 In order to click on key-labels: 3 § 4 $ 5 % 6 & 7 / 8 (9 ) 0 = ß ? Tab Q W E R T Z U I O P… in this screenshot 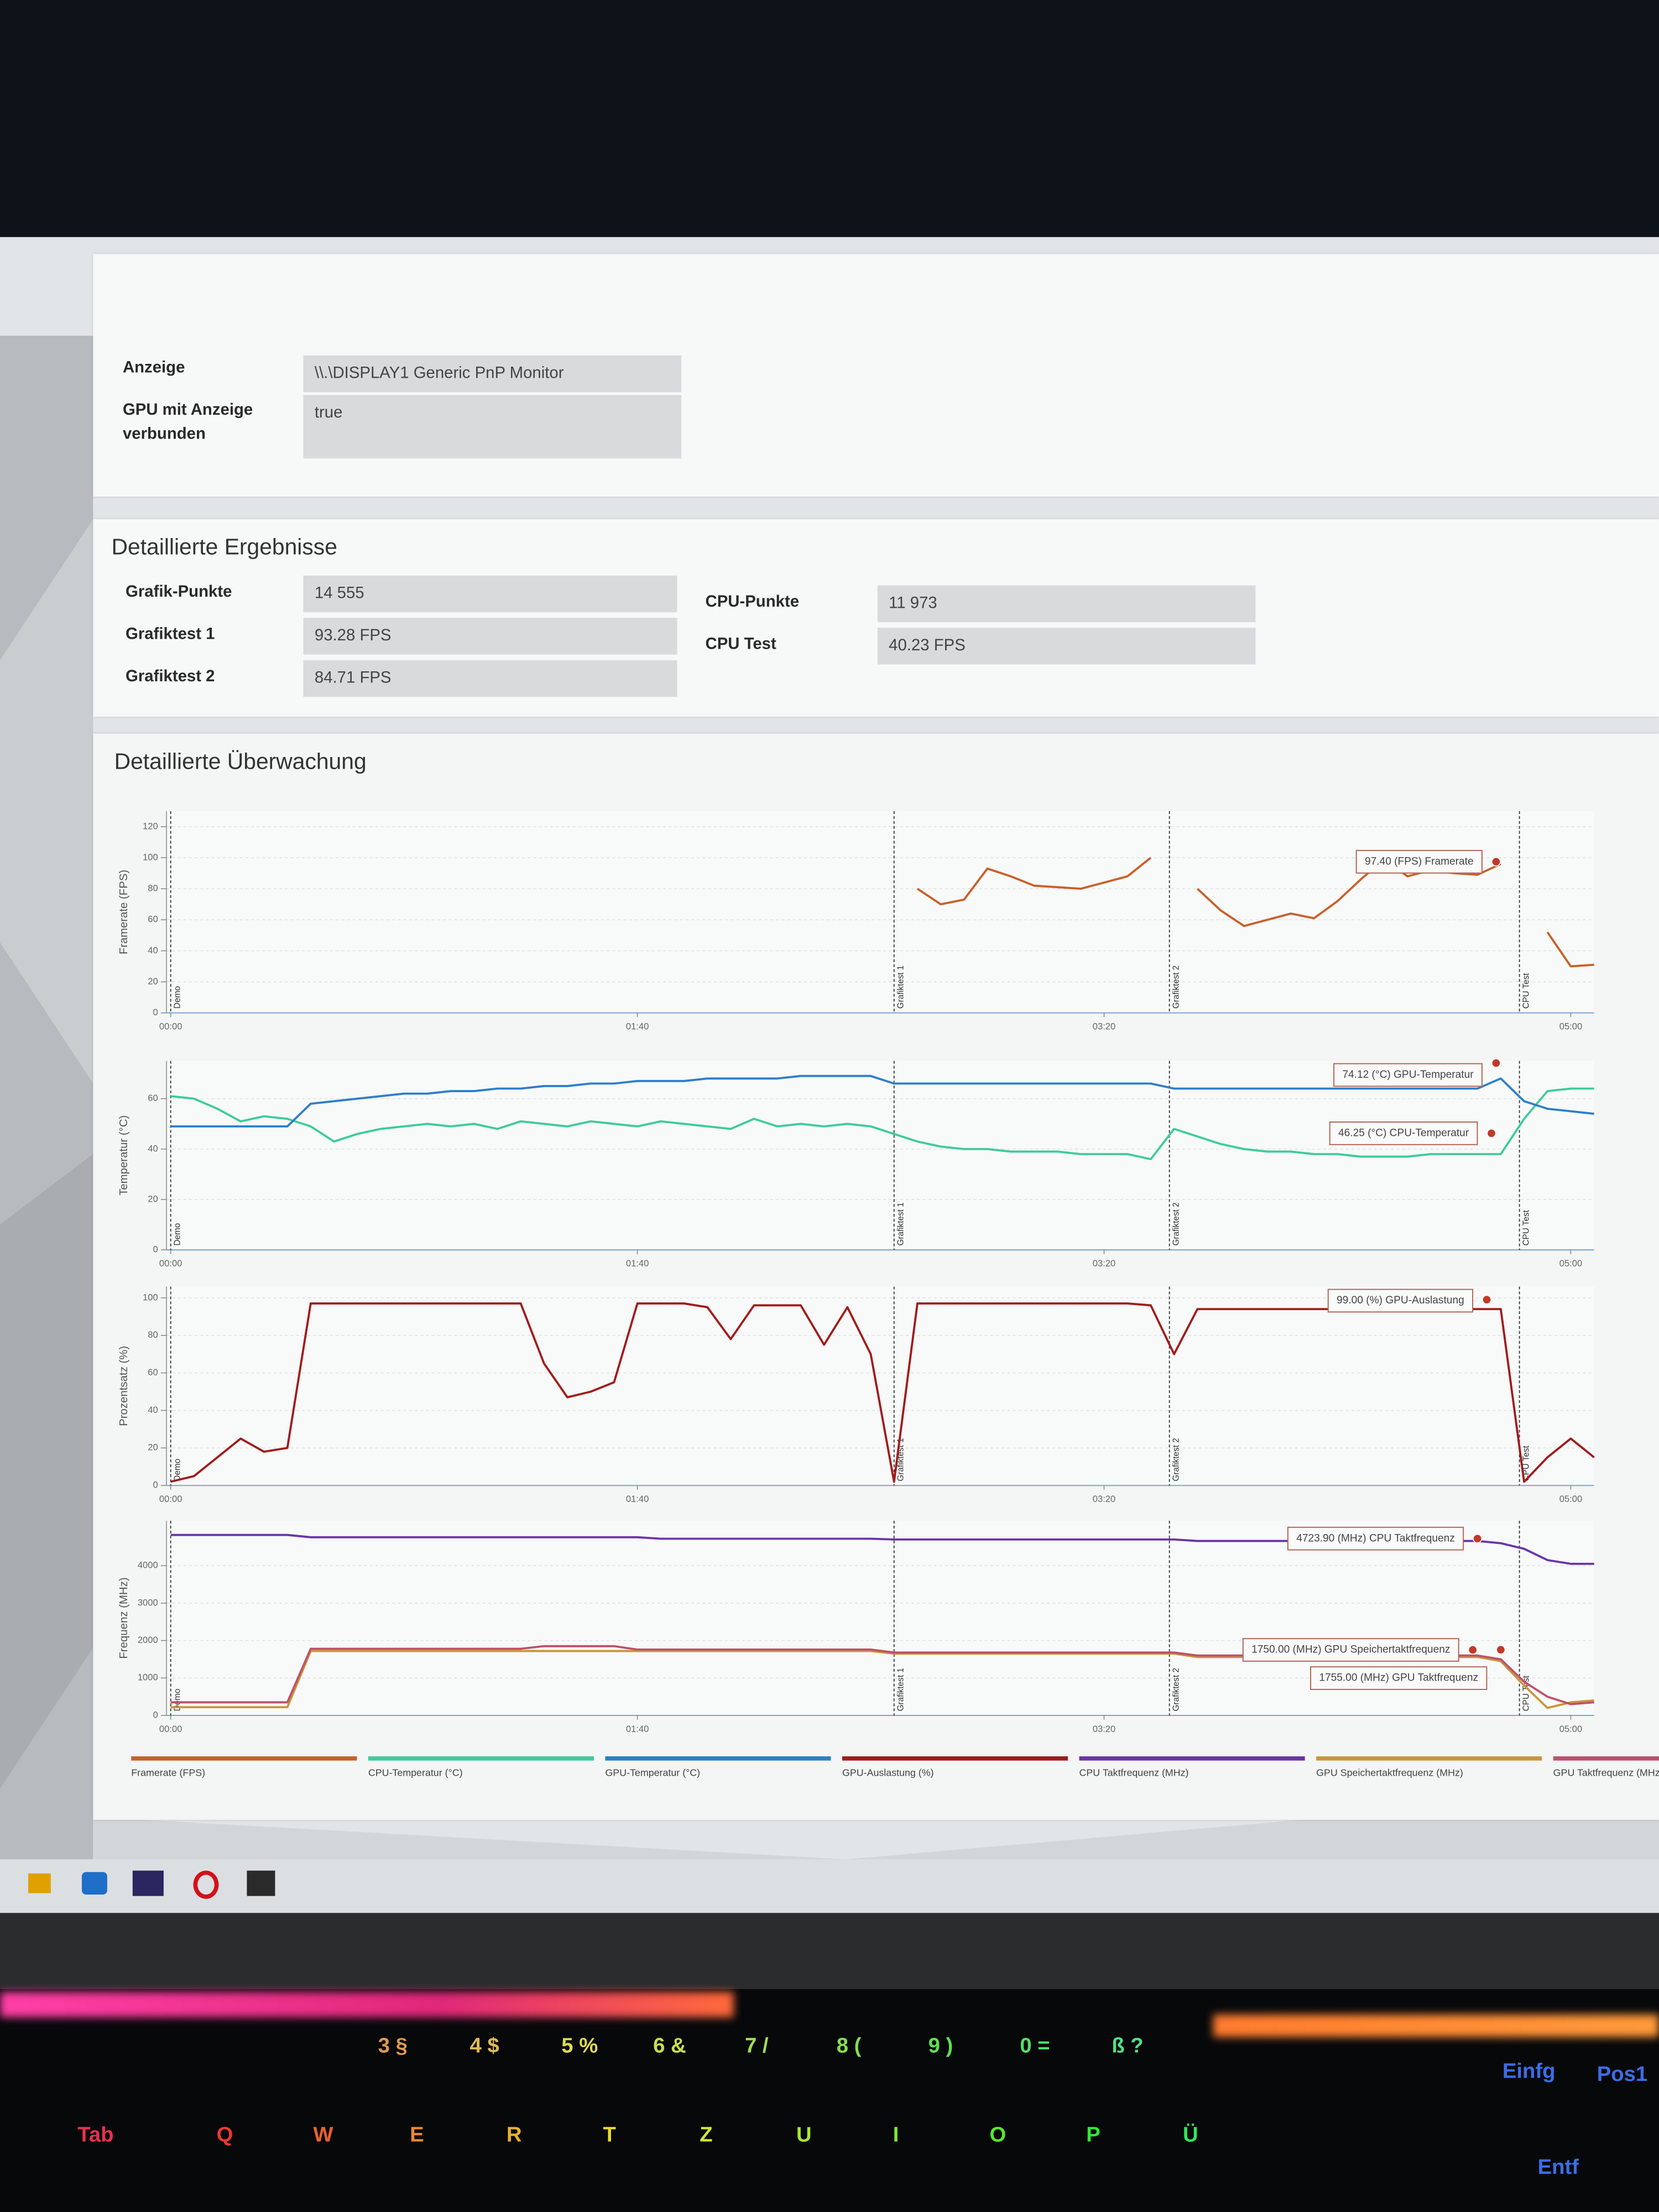, I will do `click(830, 2101)`.